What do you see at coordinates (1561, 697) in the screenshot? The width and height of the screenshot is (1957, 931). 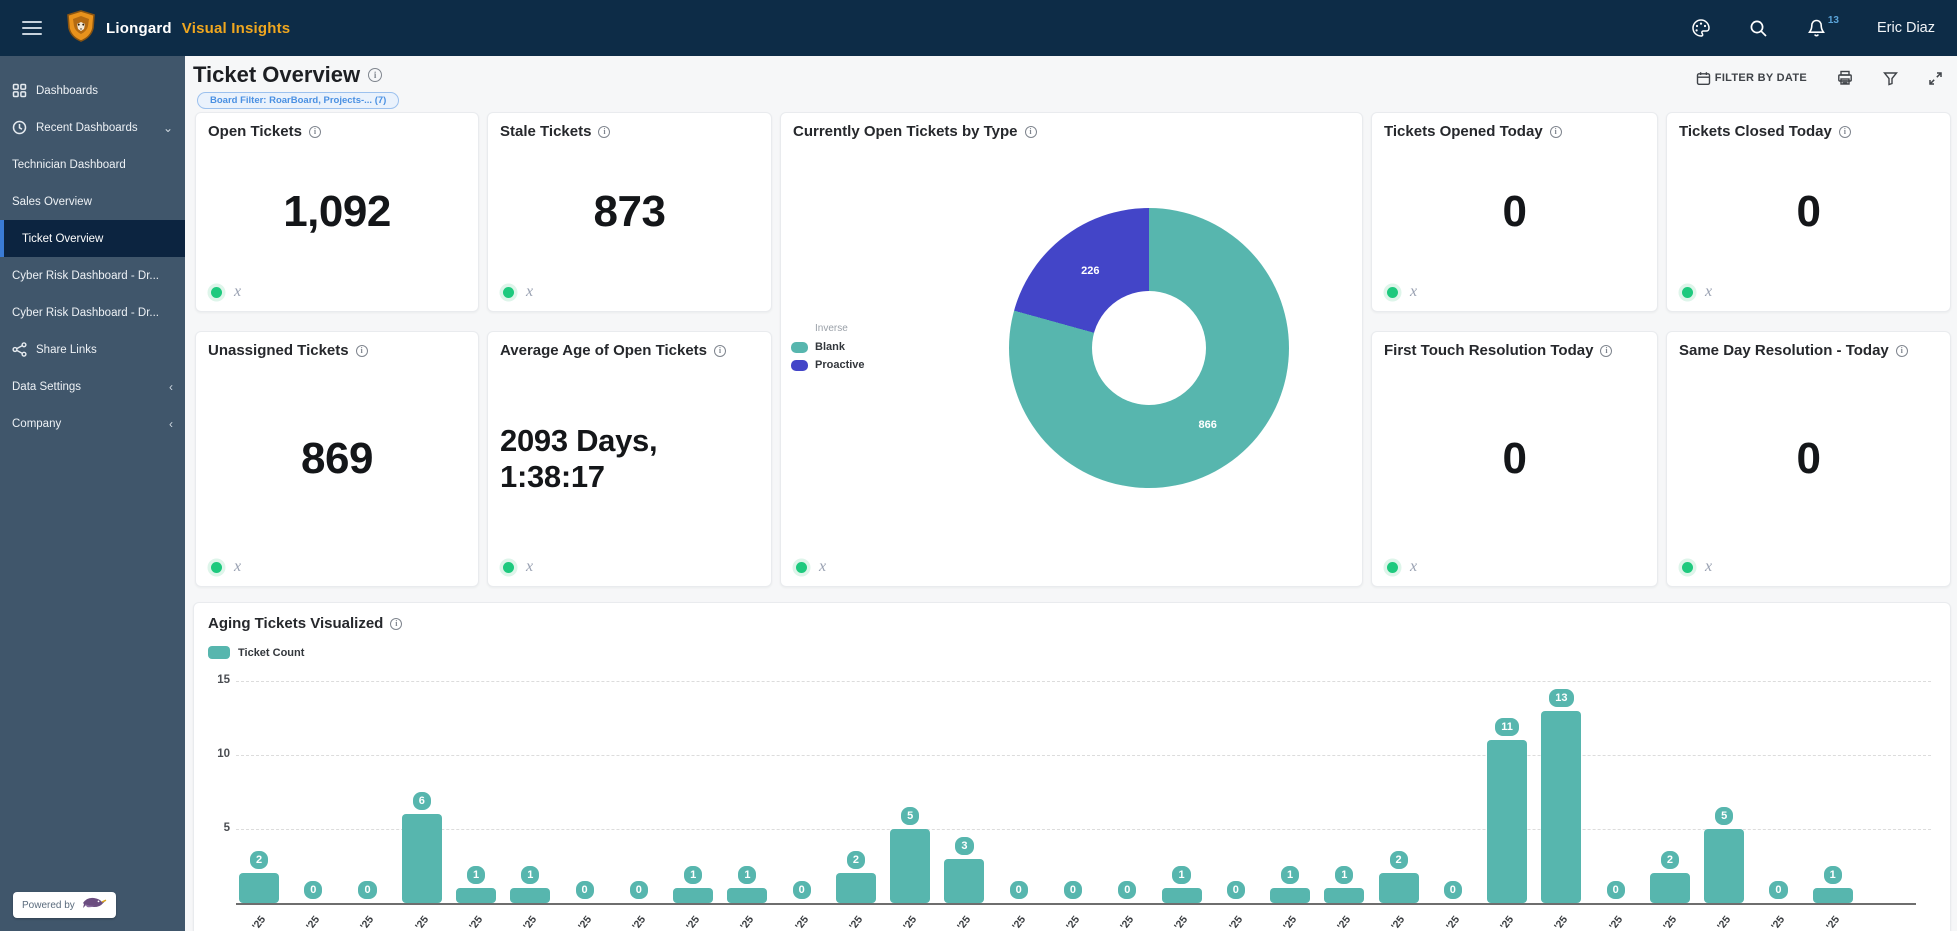 I see `bar-value-label: 13` at bounding box center [1561, 697].